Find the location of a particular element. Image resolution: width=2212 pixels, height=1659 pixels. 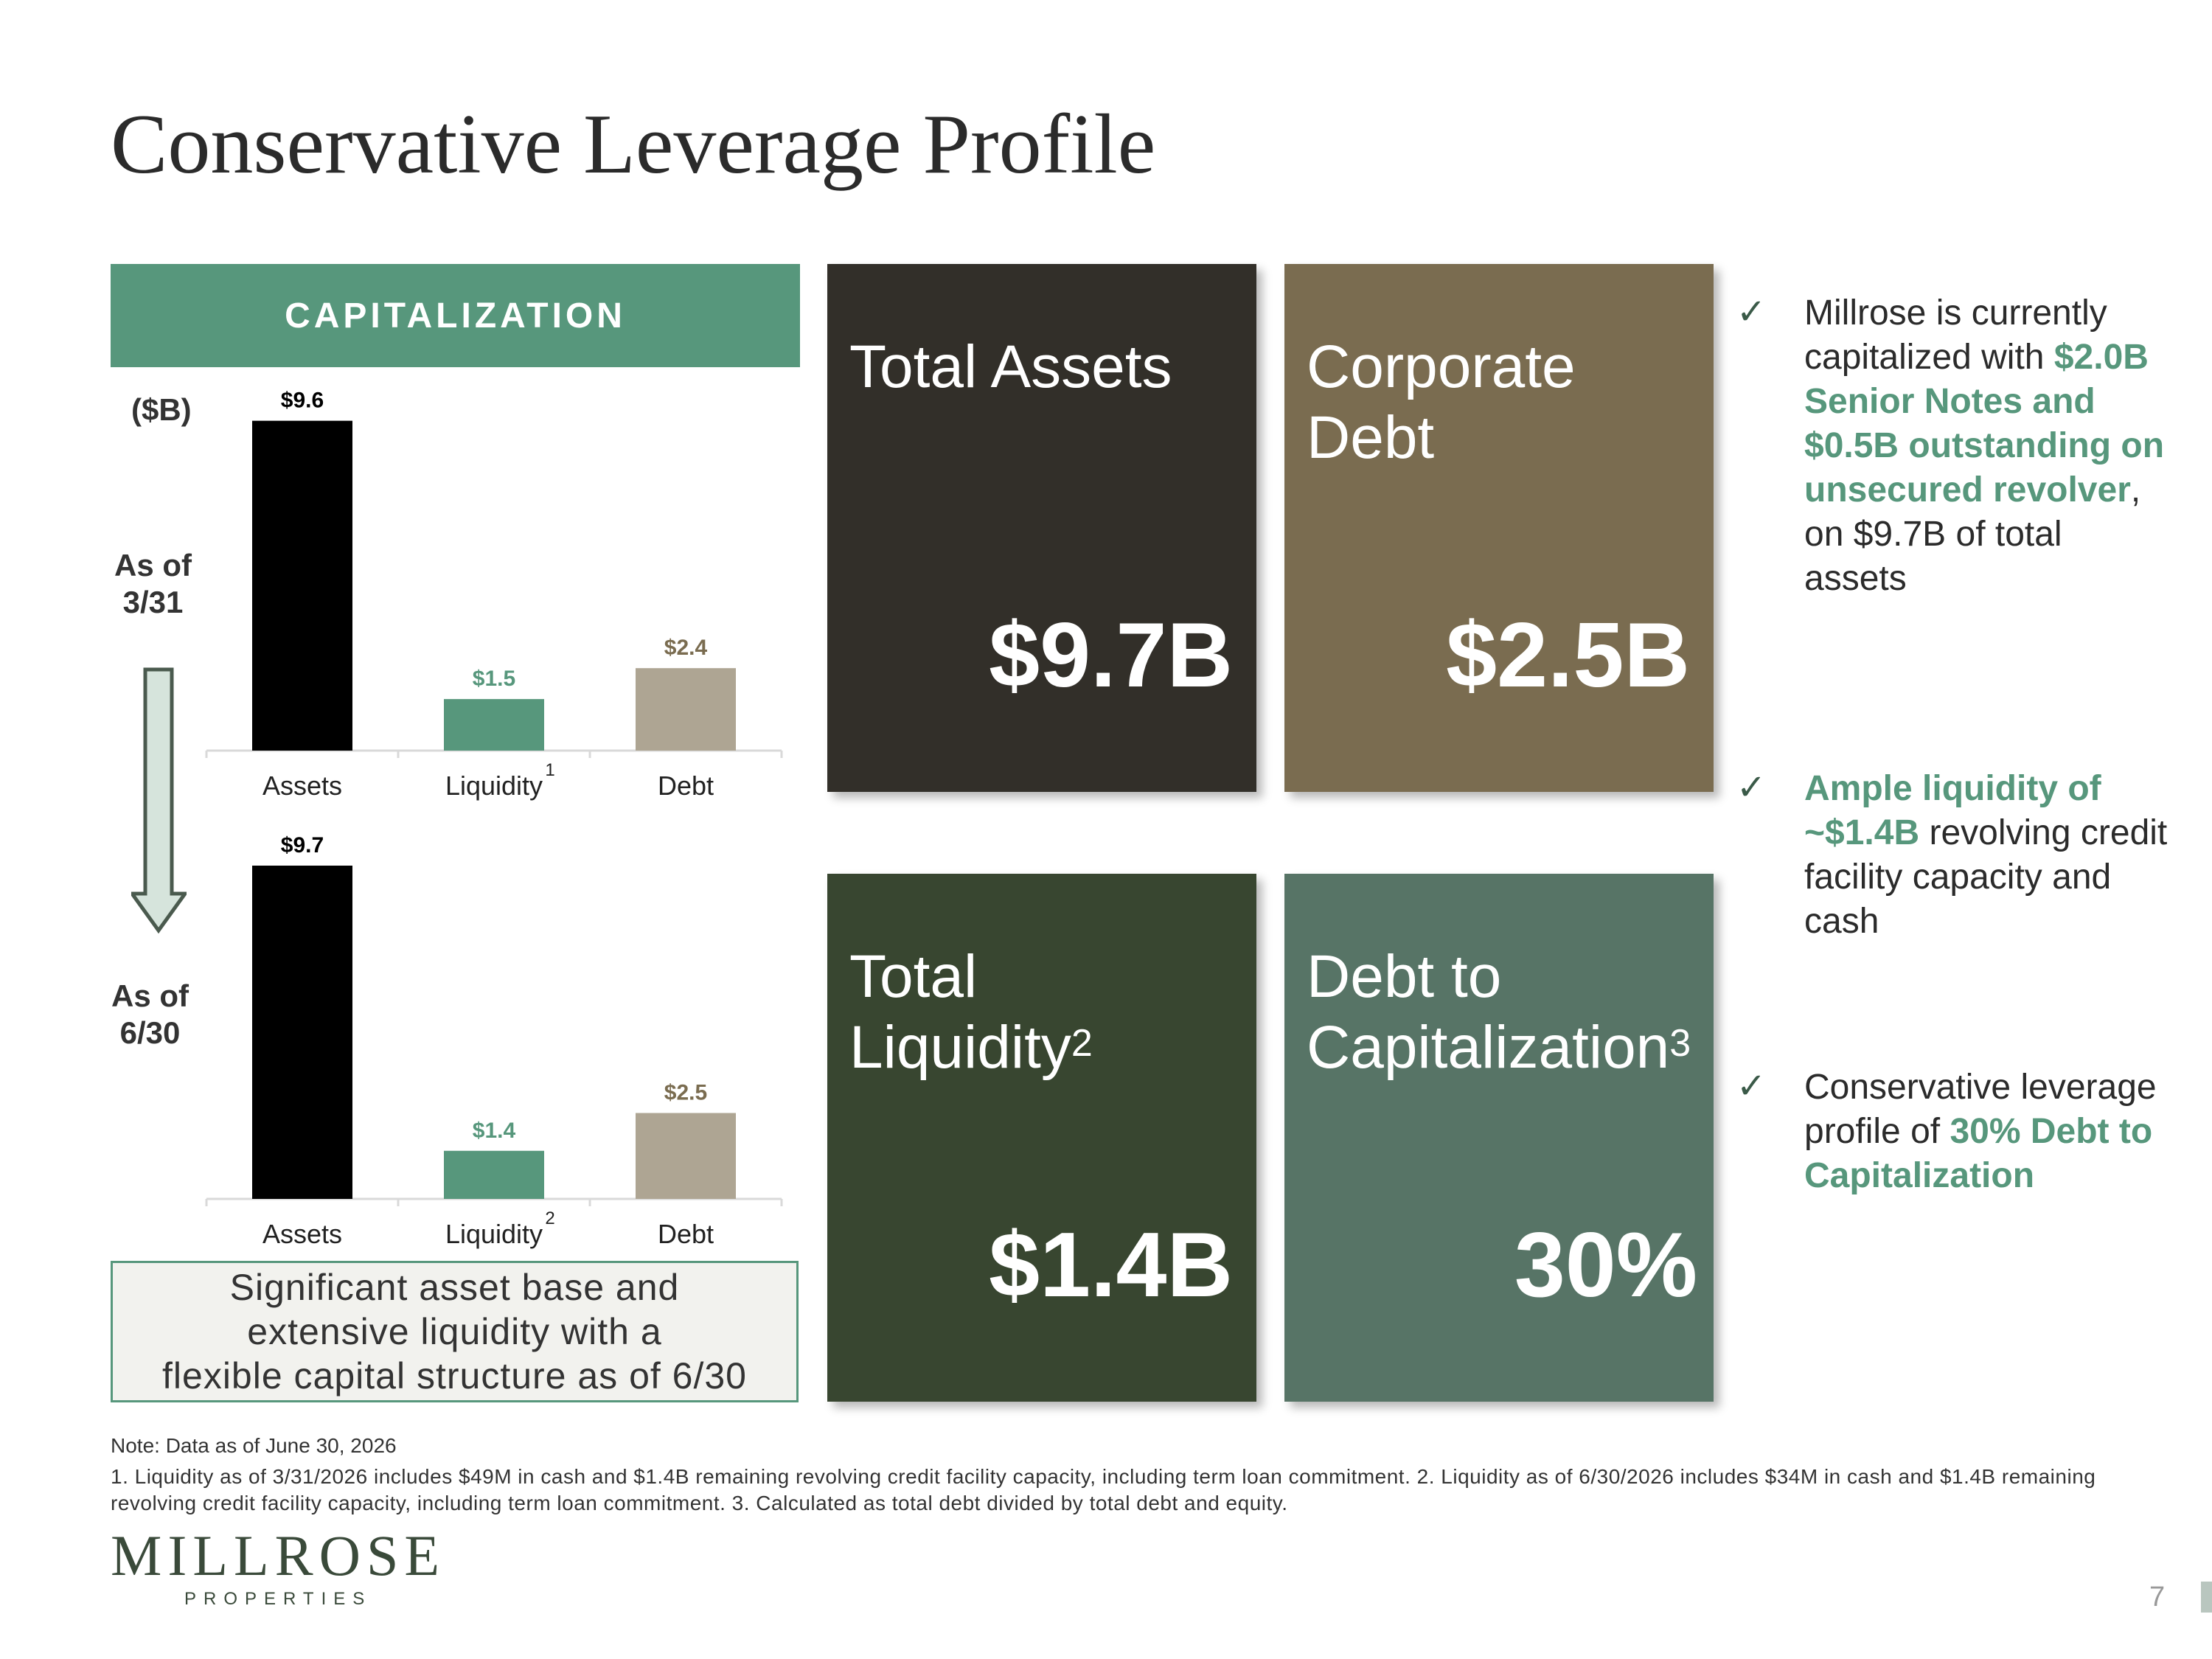

tile-label: Total Assets is located at coordinates (1010, 366).